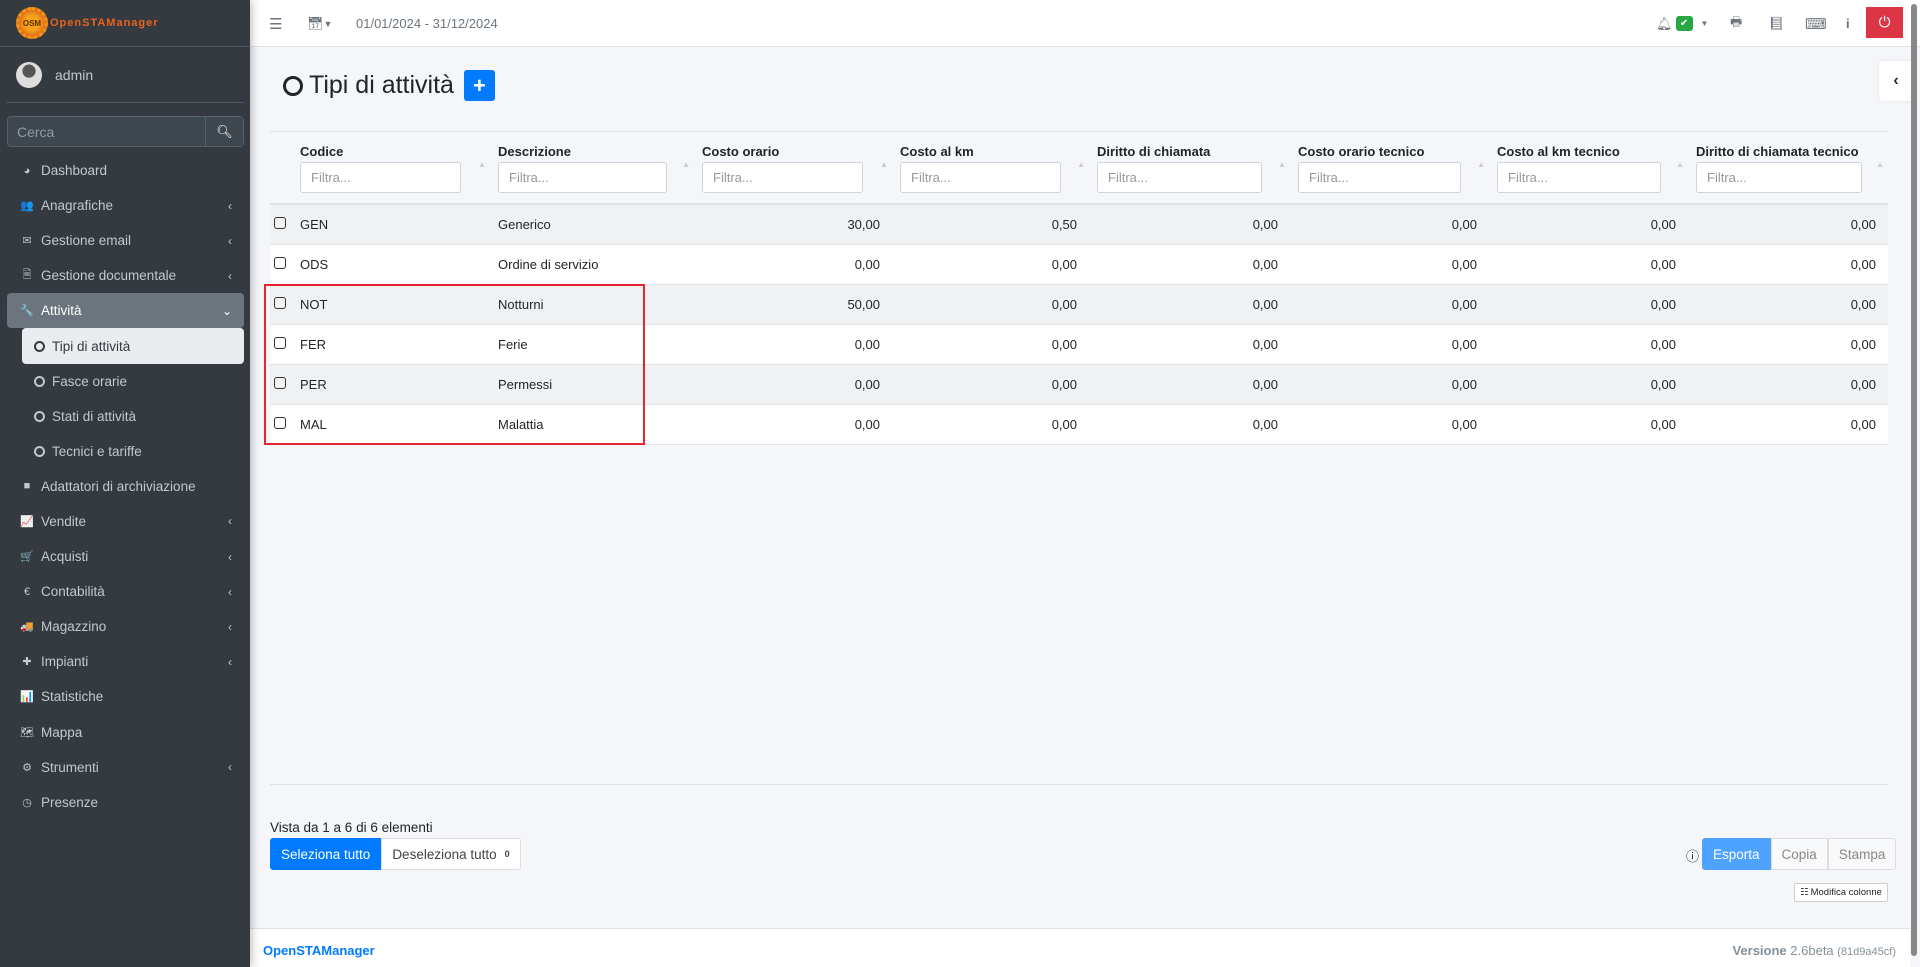 This screenshot has width=1920, height=967. What do you see at coordinates (125, 591) in the screenshot?
I see `sidebar-item-contabilit-: € Contabilità ‹` at bounding box center [125, 591].